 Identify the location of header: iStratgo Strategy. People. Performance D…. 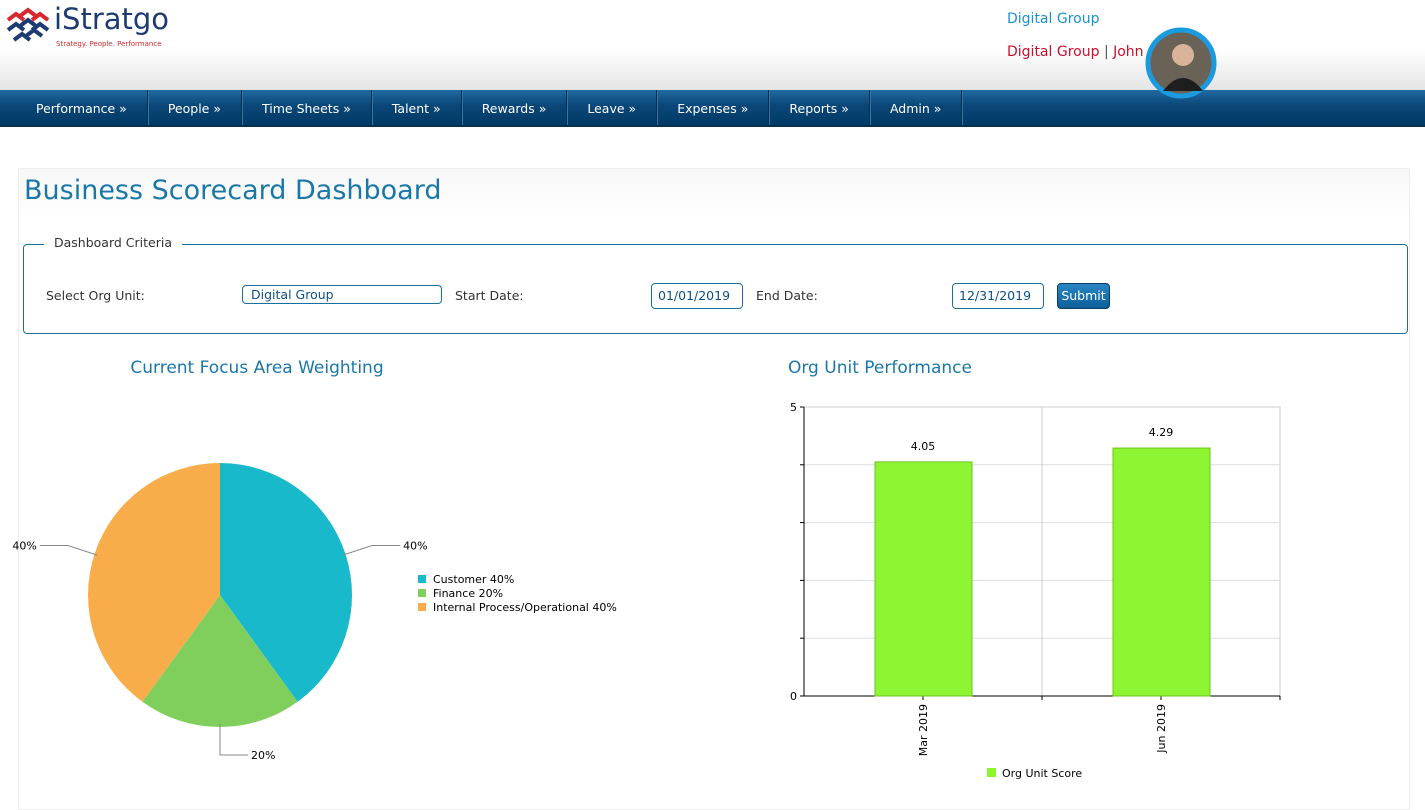
(712, 49).